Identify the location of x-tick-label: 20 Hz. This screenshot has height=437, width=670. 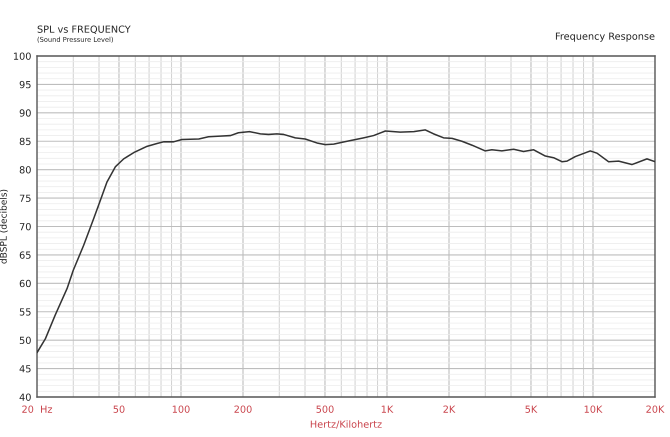
(37, 409).